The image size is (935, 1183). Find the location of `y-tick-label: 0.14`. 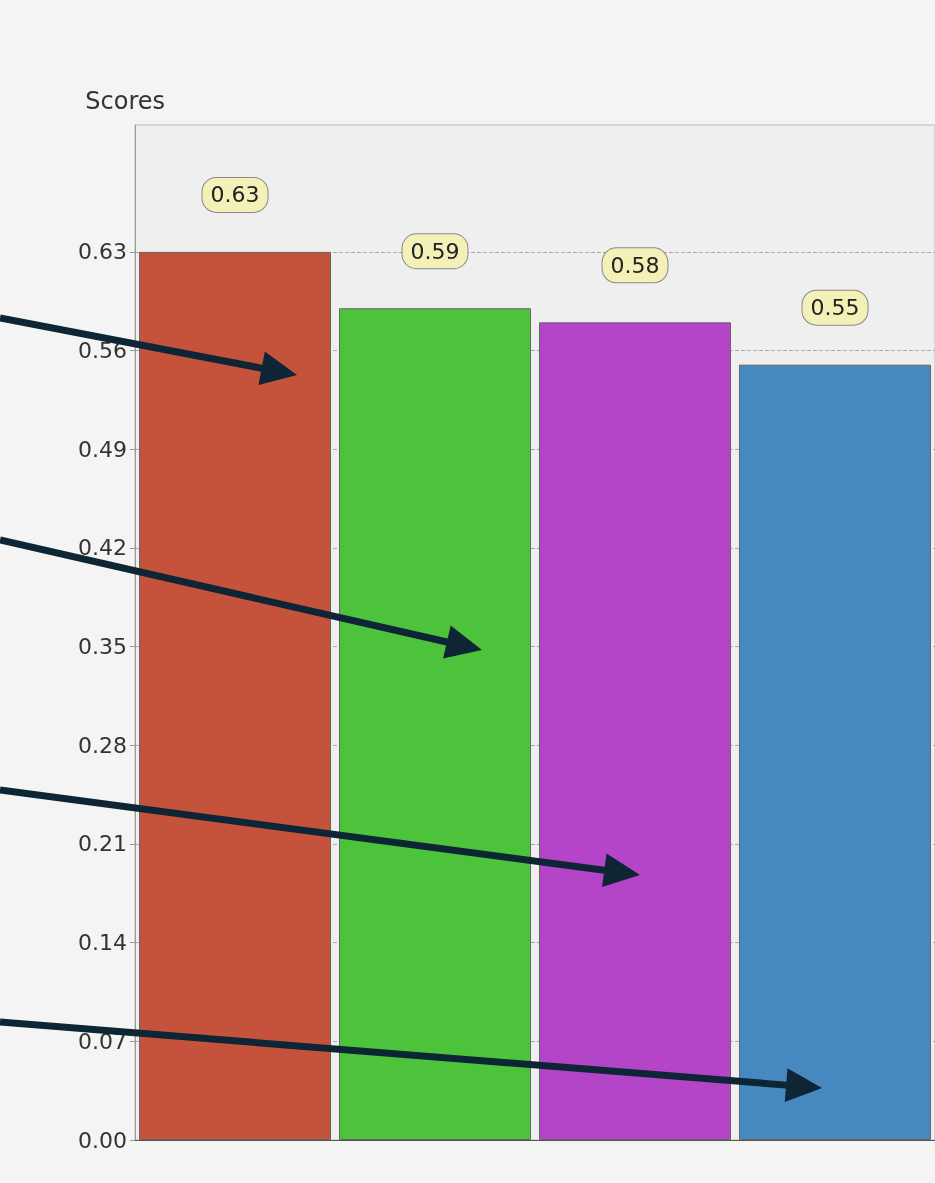

y-tick-label: 0.14 is located at coordinates (102, 943).